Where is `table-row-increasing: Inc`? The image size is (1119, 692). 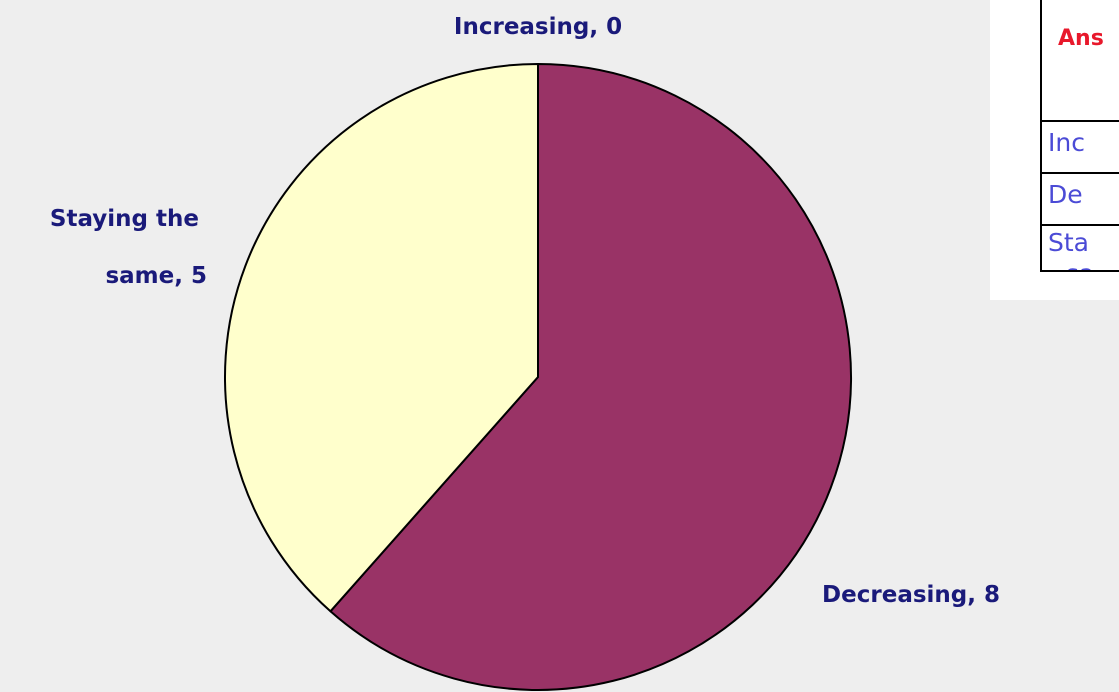 table-row-increasing: Inc is located at coordinates (1080, 148).